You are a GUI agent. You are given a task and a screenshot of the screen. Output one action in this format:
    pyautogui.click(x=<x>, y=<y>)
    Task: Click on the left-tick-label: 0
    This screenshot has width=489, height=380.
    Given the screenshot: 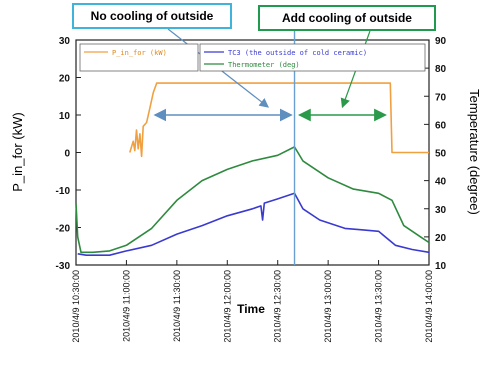 What is the action you would take?
    pyautogui.click(x=67, y=154)
    